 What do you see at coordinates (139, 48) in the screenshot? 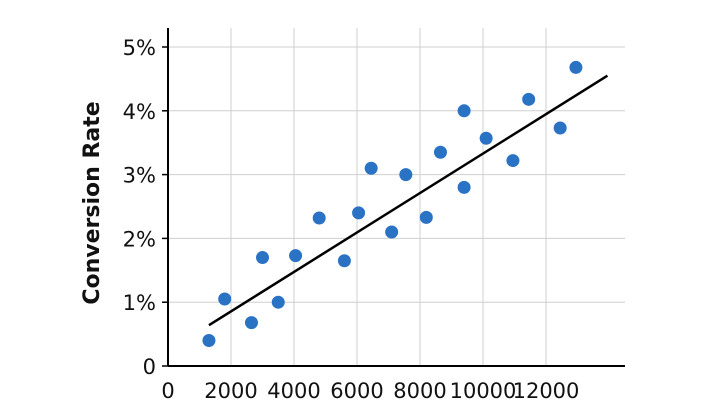
I see `y-tick-label: 5%` at bounding box center [139, 48].